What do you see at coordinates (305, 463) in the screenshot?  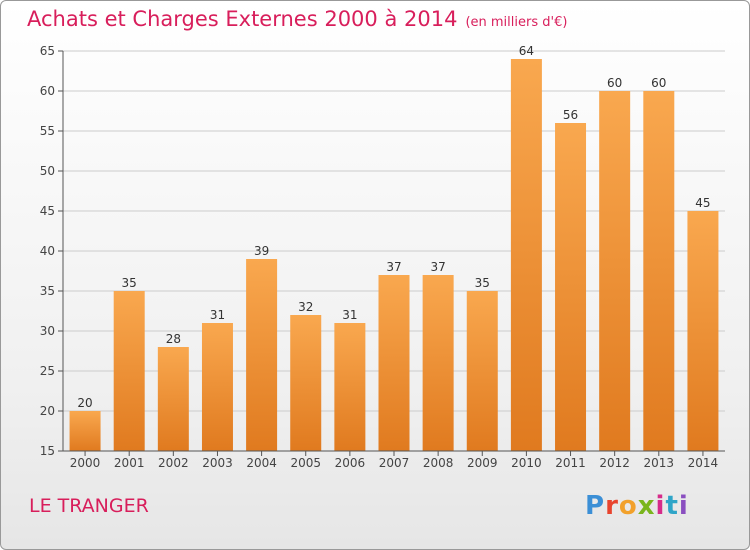 I see `x-tick-label: 2005` at bounding box center [305, 463].